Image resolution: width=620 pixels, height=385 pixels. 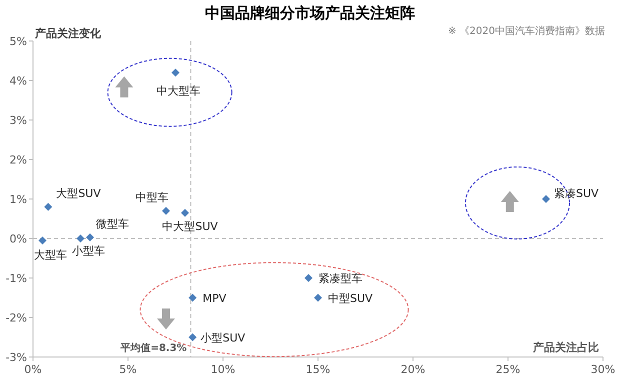 What do you see at coordinates (223, 369) in the screenshot?
I see `x-tick-label: 10%` at bounding box center [223, 369].